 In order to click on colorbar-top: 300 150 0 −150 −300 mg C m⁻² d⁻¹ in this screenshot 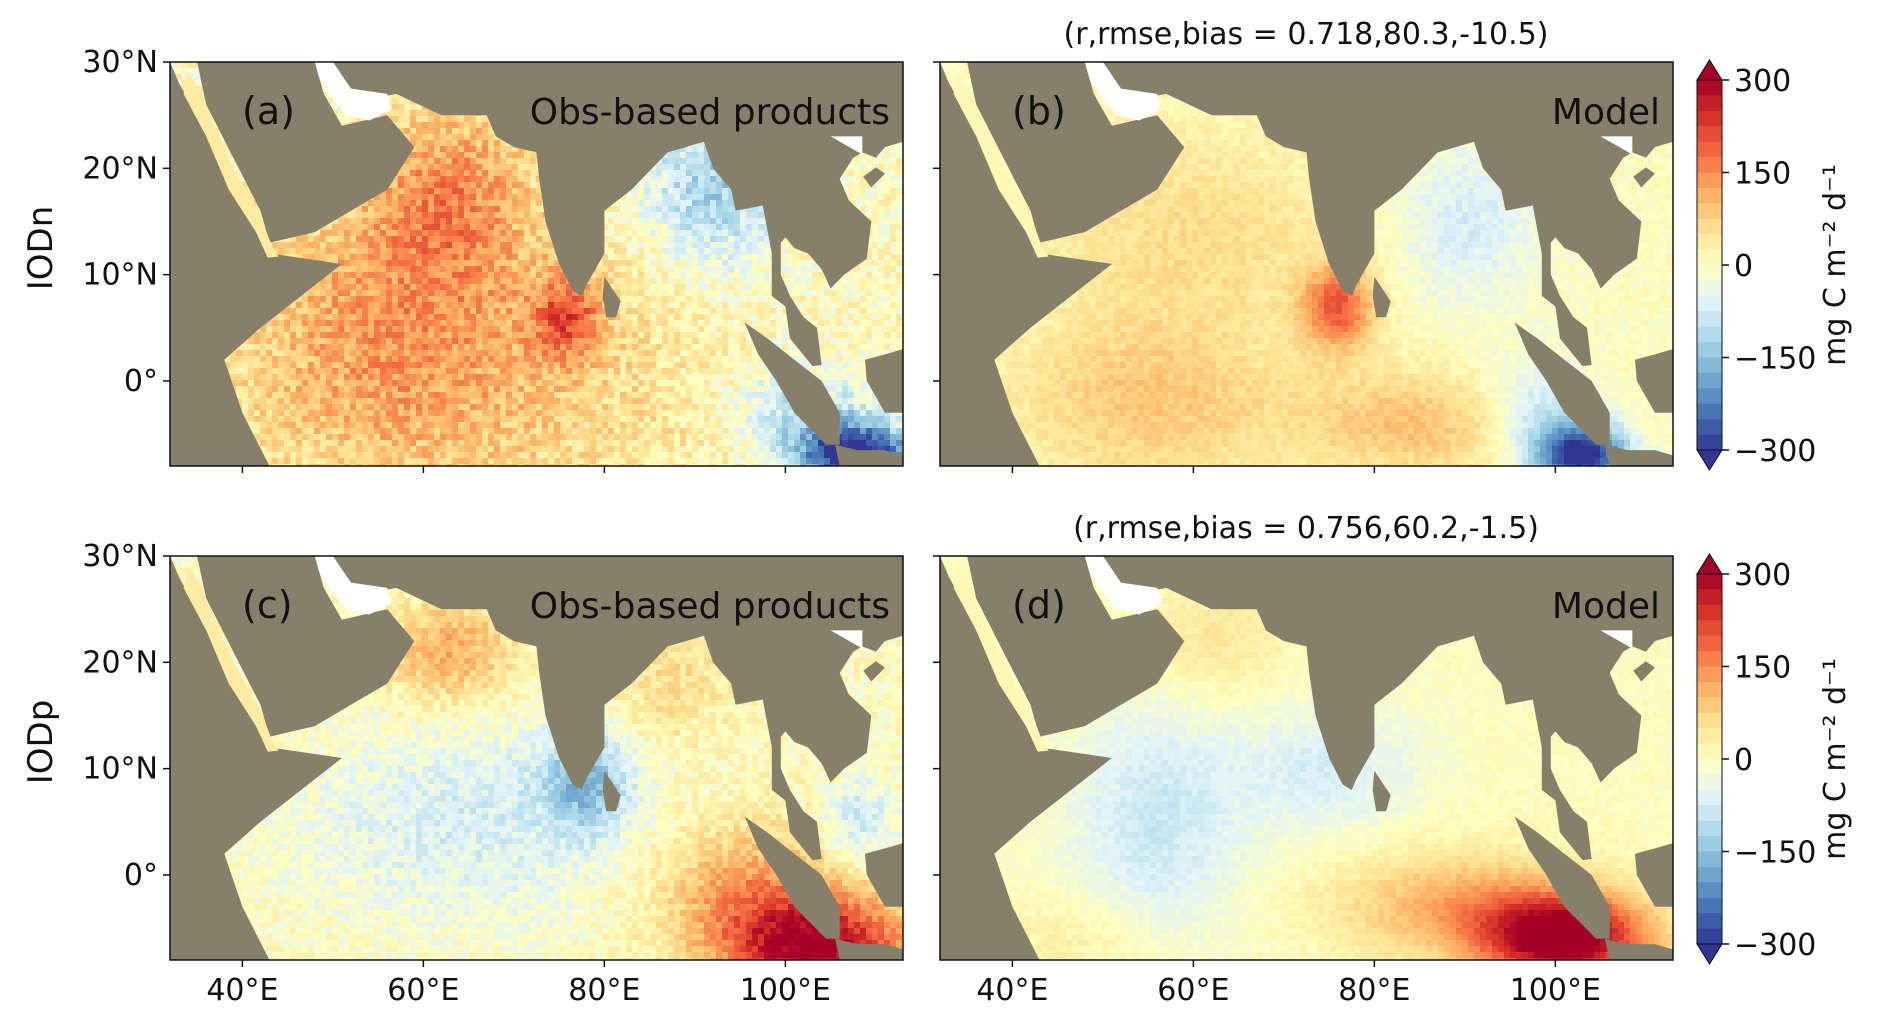, I will do `click(1774, 265)`.